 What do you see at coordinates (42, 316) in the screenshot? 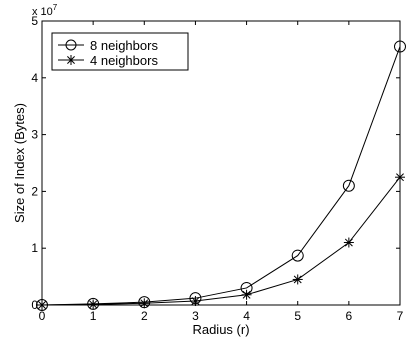
I see `x-tick-label: 0` at bounding box center [42, 316].